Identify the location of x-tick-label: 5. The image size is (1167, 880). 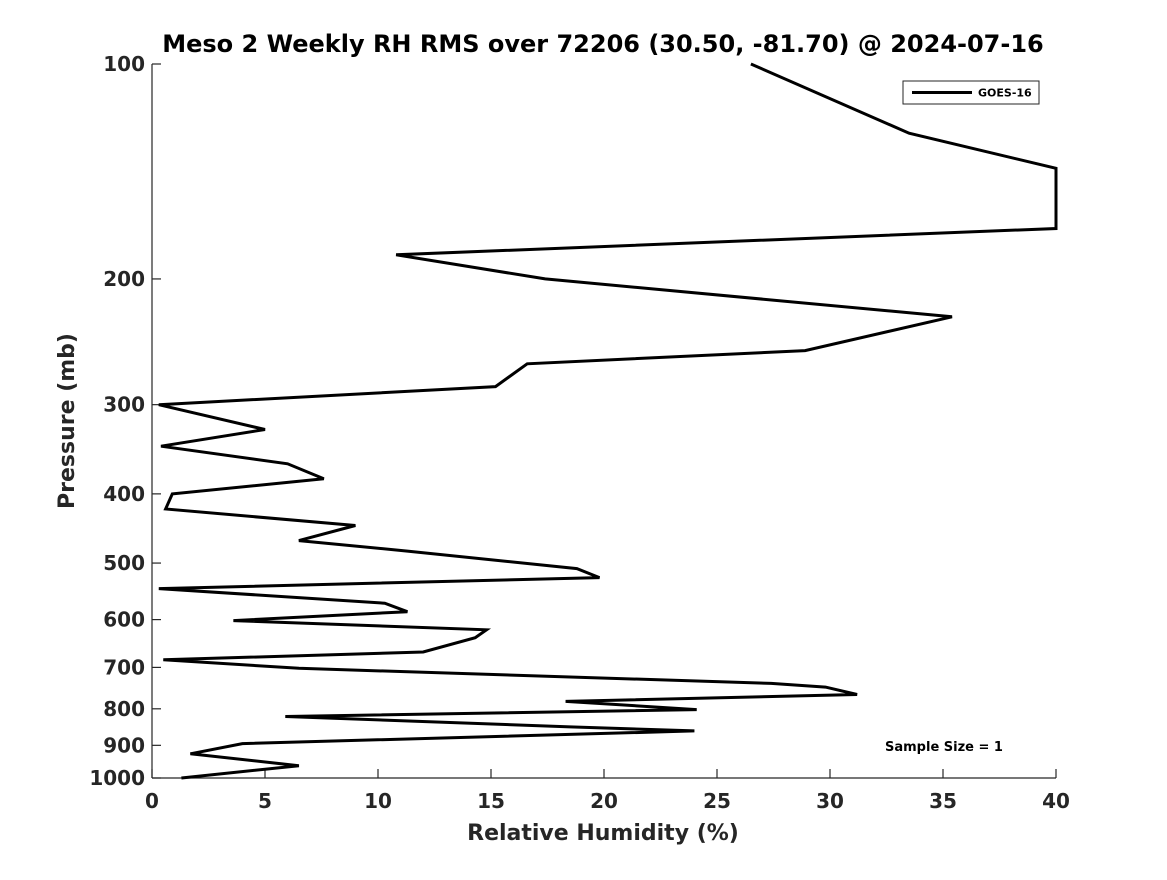
(265, 801).